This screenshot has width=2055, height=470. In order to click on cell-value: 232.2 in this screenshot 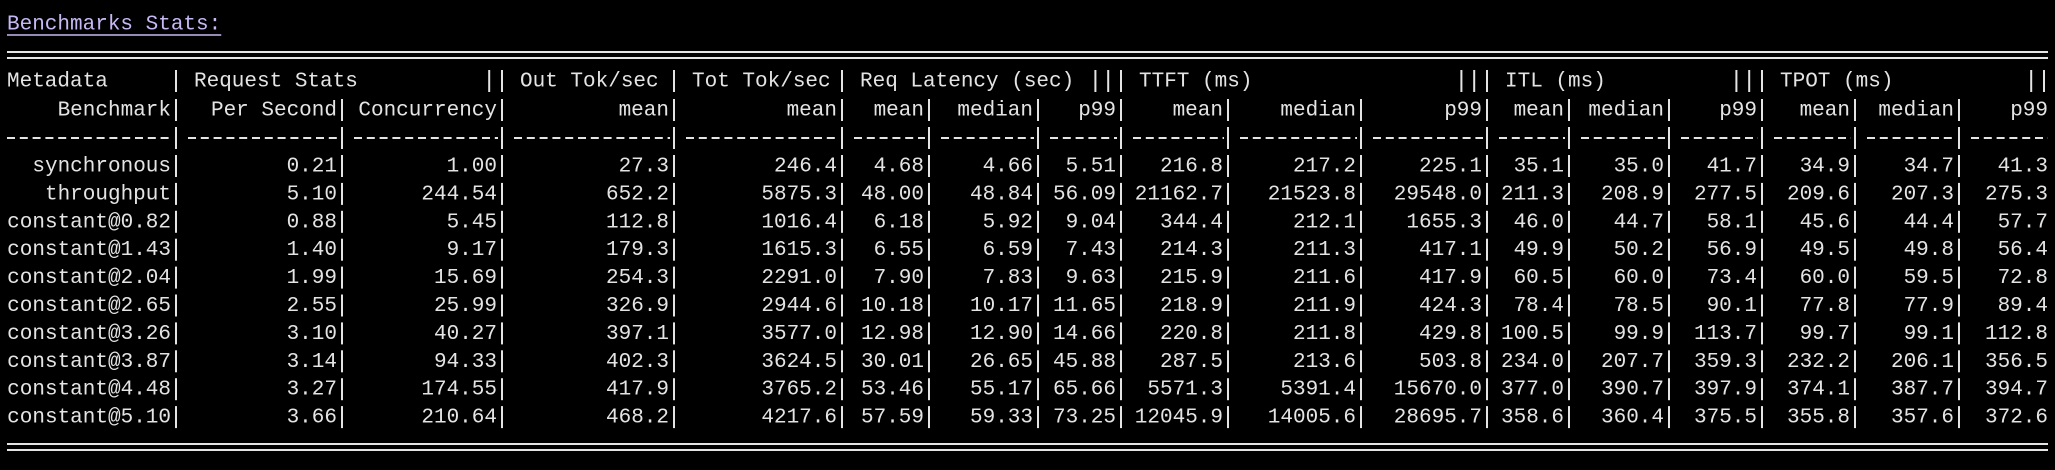, I will do `click(1818, 362)`.